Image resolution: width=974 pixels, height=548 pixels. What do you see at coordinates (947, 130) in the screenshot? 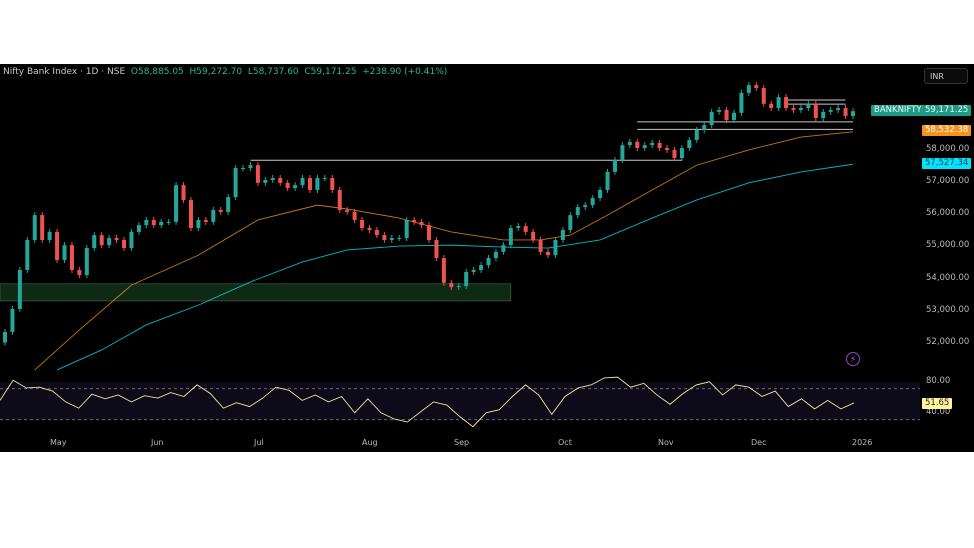
I see `ema-fast-tag: 58,532.38` at bounding box center [947, 130].